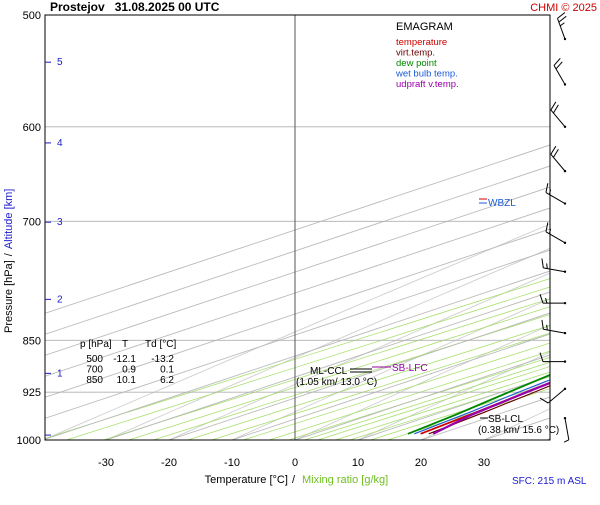 This screenshot has height=505, width=600. I want to click on table-header: T, so click(125, 344).